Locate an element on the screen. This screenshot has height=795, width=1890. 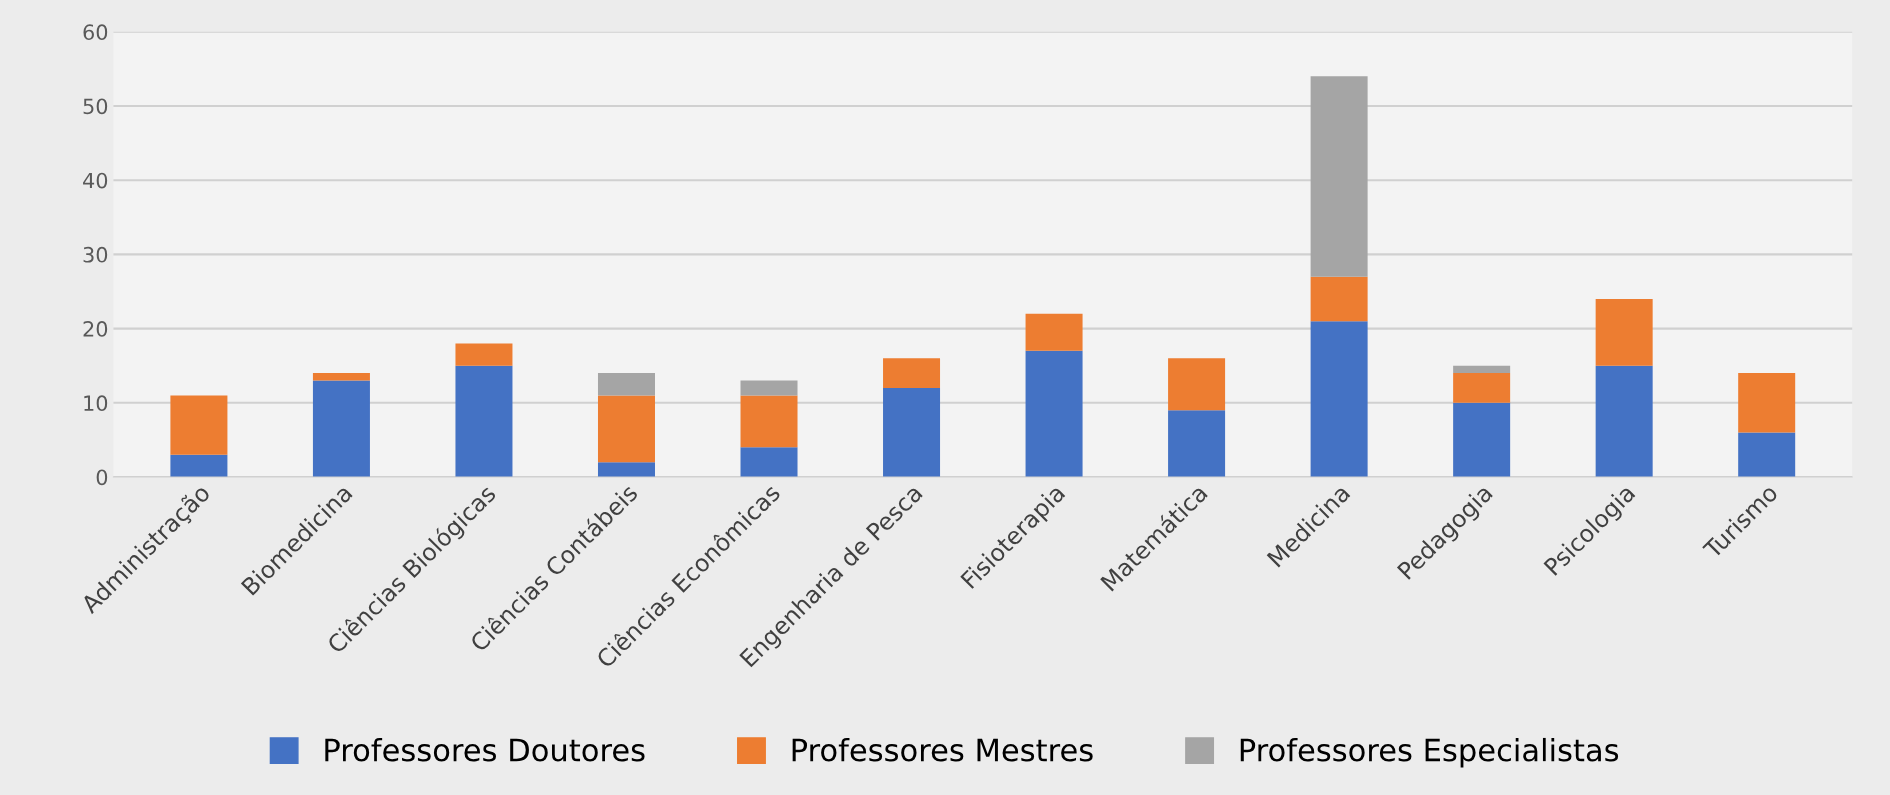
y-tick-label: 10 is located at coordinates (96, 403).